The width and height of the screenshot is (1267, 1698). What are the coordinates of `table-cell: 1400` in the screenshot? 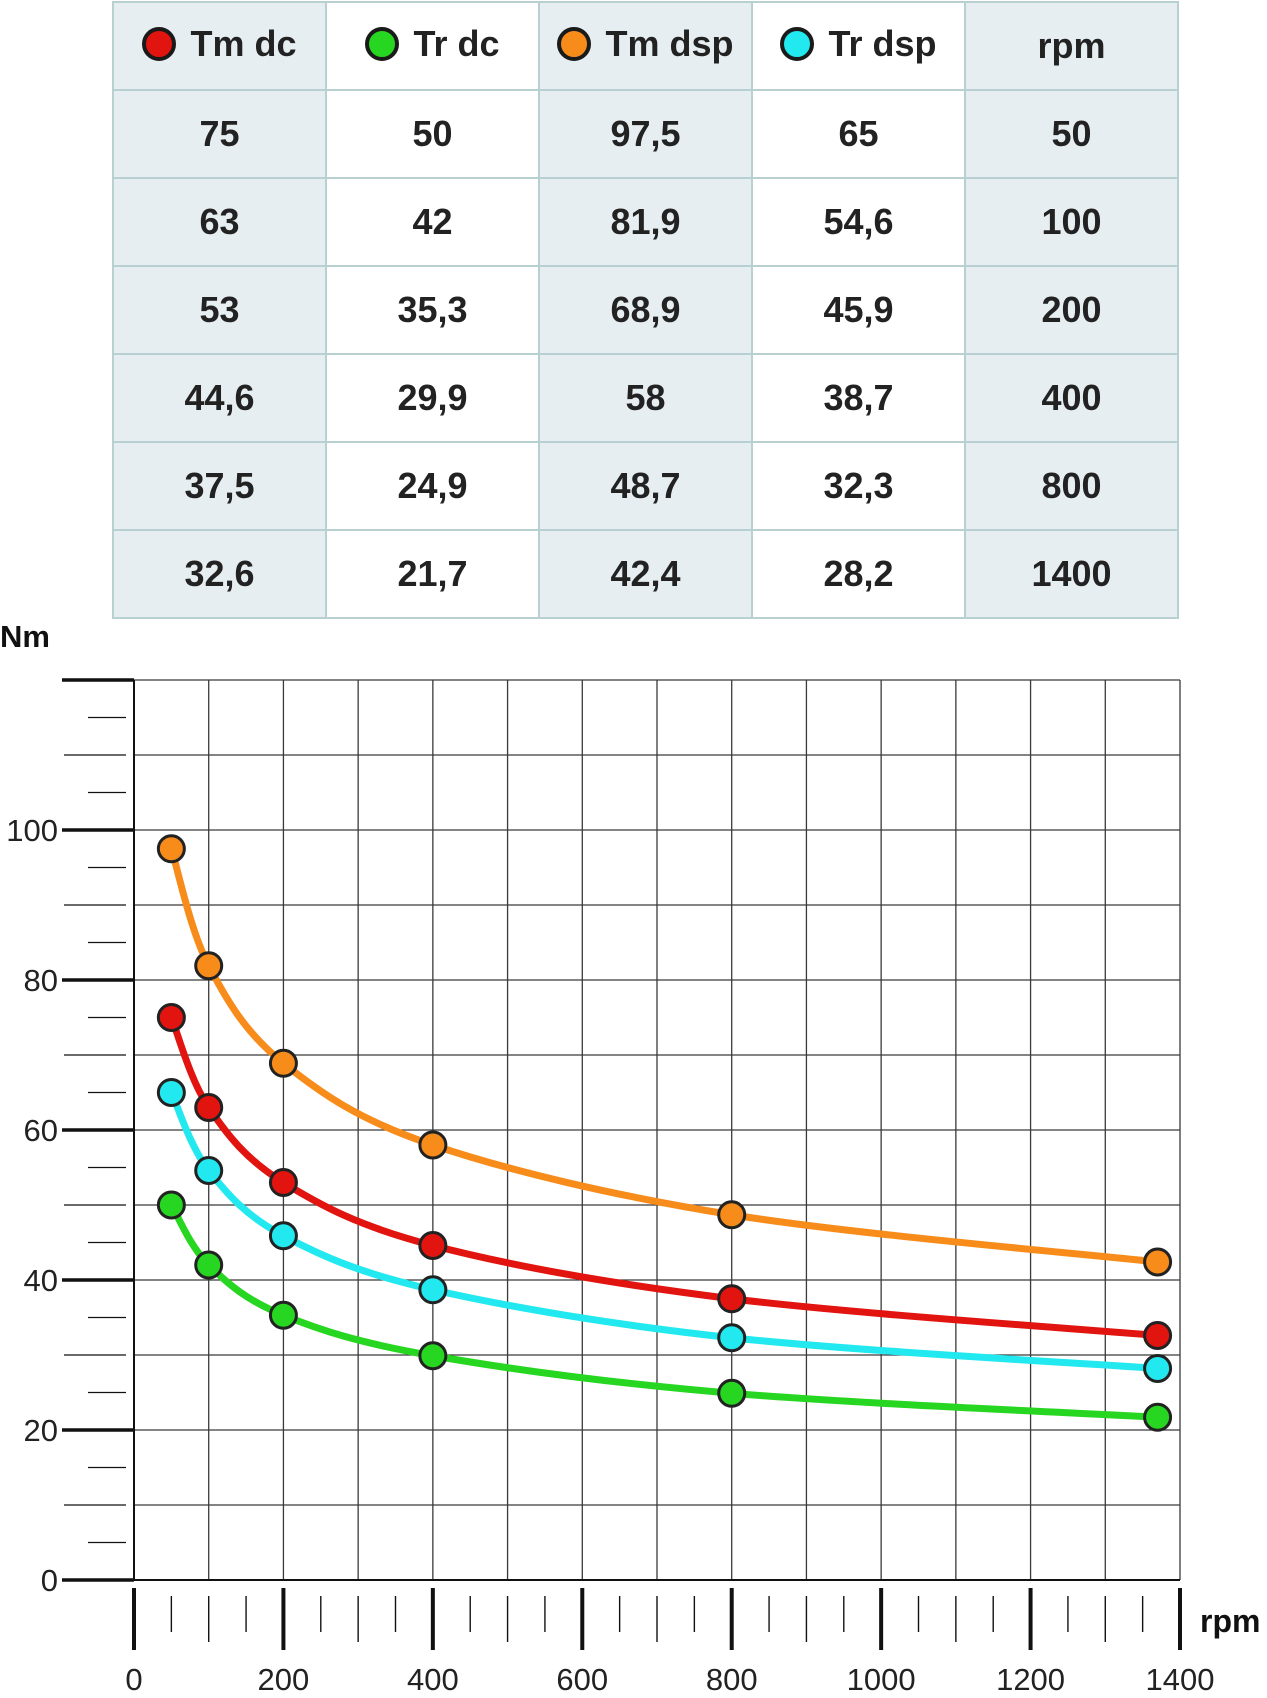 It's located at (1071, 574).